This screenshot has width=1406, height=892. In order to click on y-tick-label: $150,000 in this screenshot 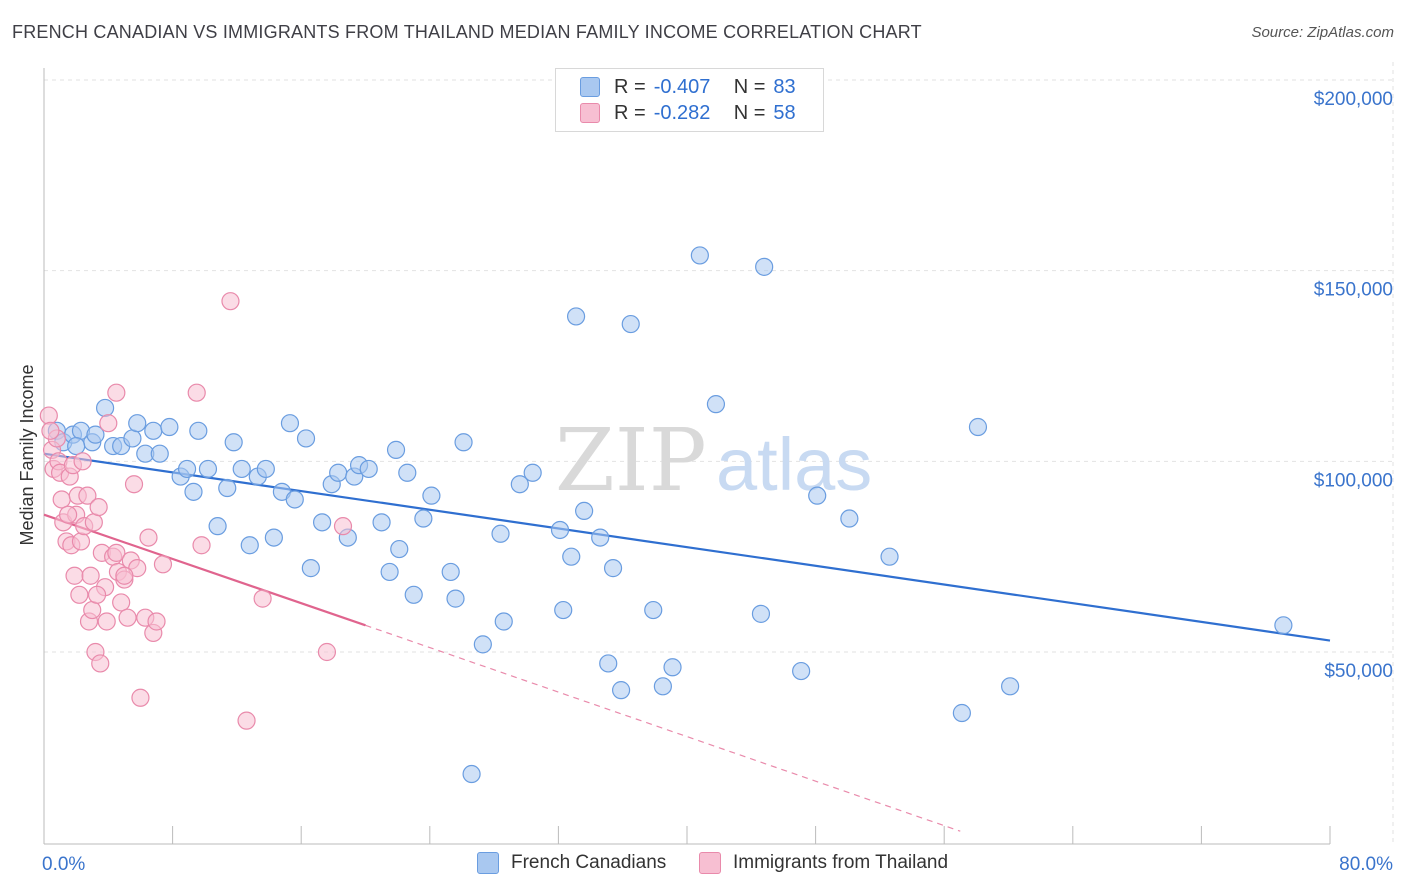, I will do `click(1353, 290)`.